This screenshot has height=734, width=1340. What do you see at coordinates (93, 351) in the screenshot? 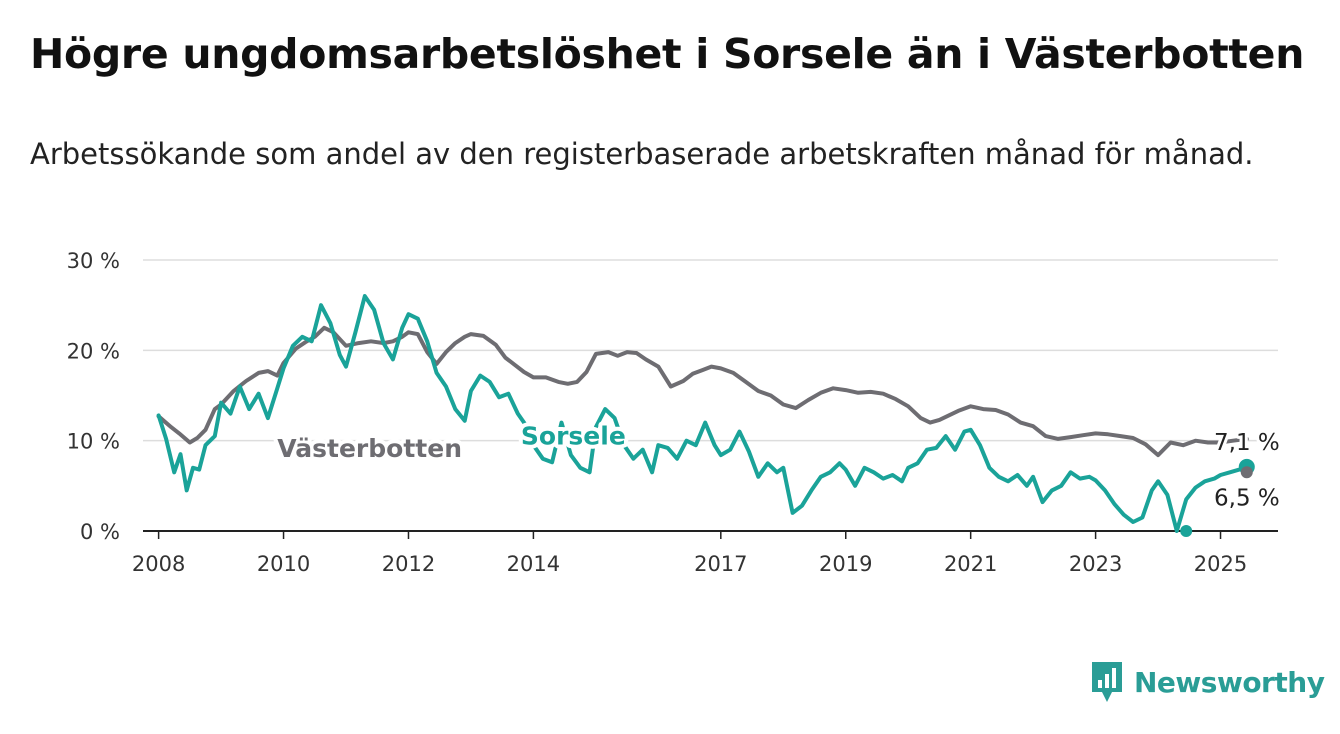
I see `y-tick-label: 20 %` at bounding box center [93, 351].